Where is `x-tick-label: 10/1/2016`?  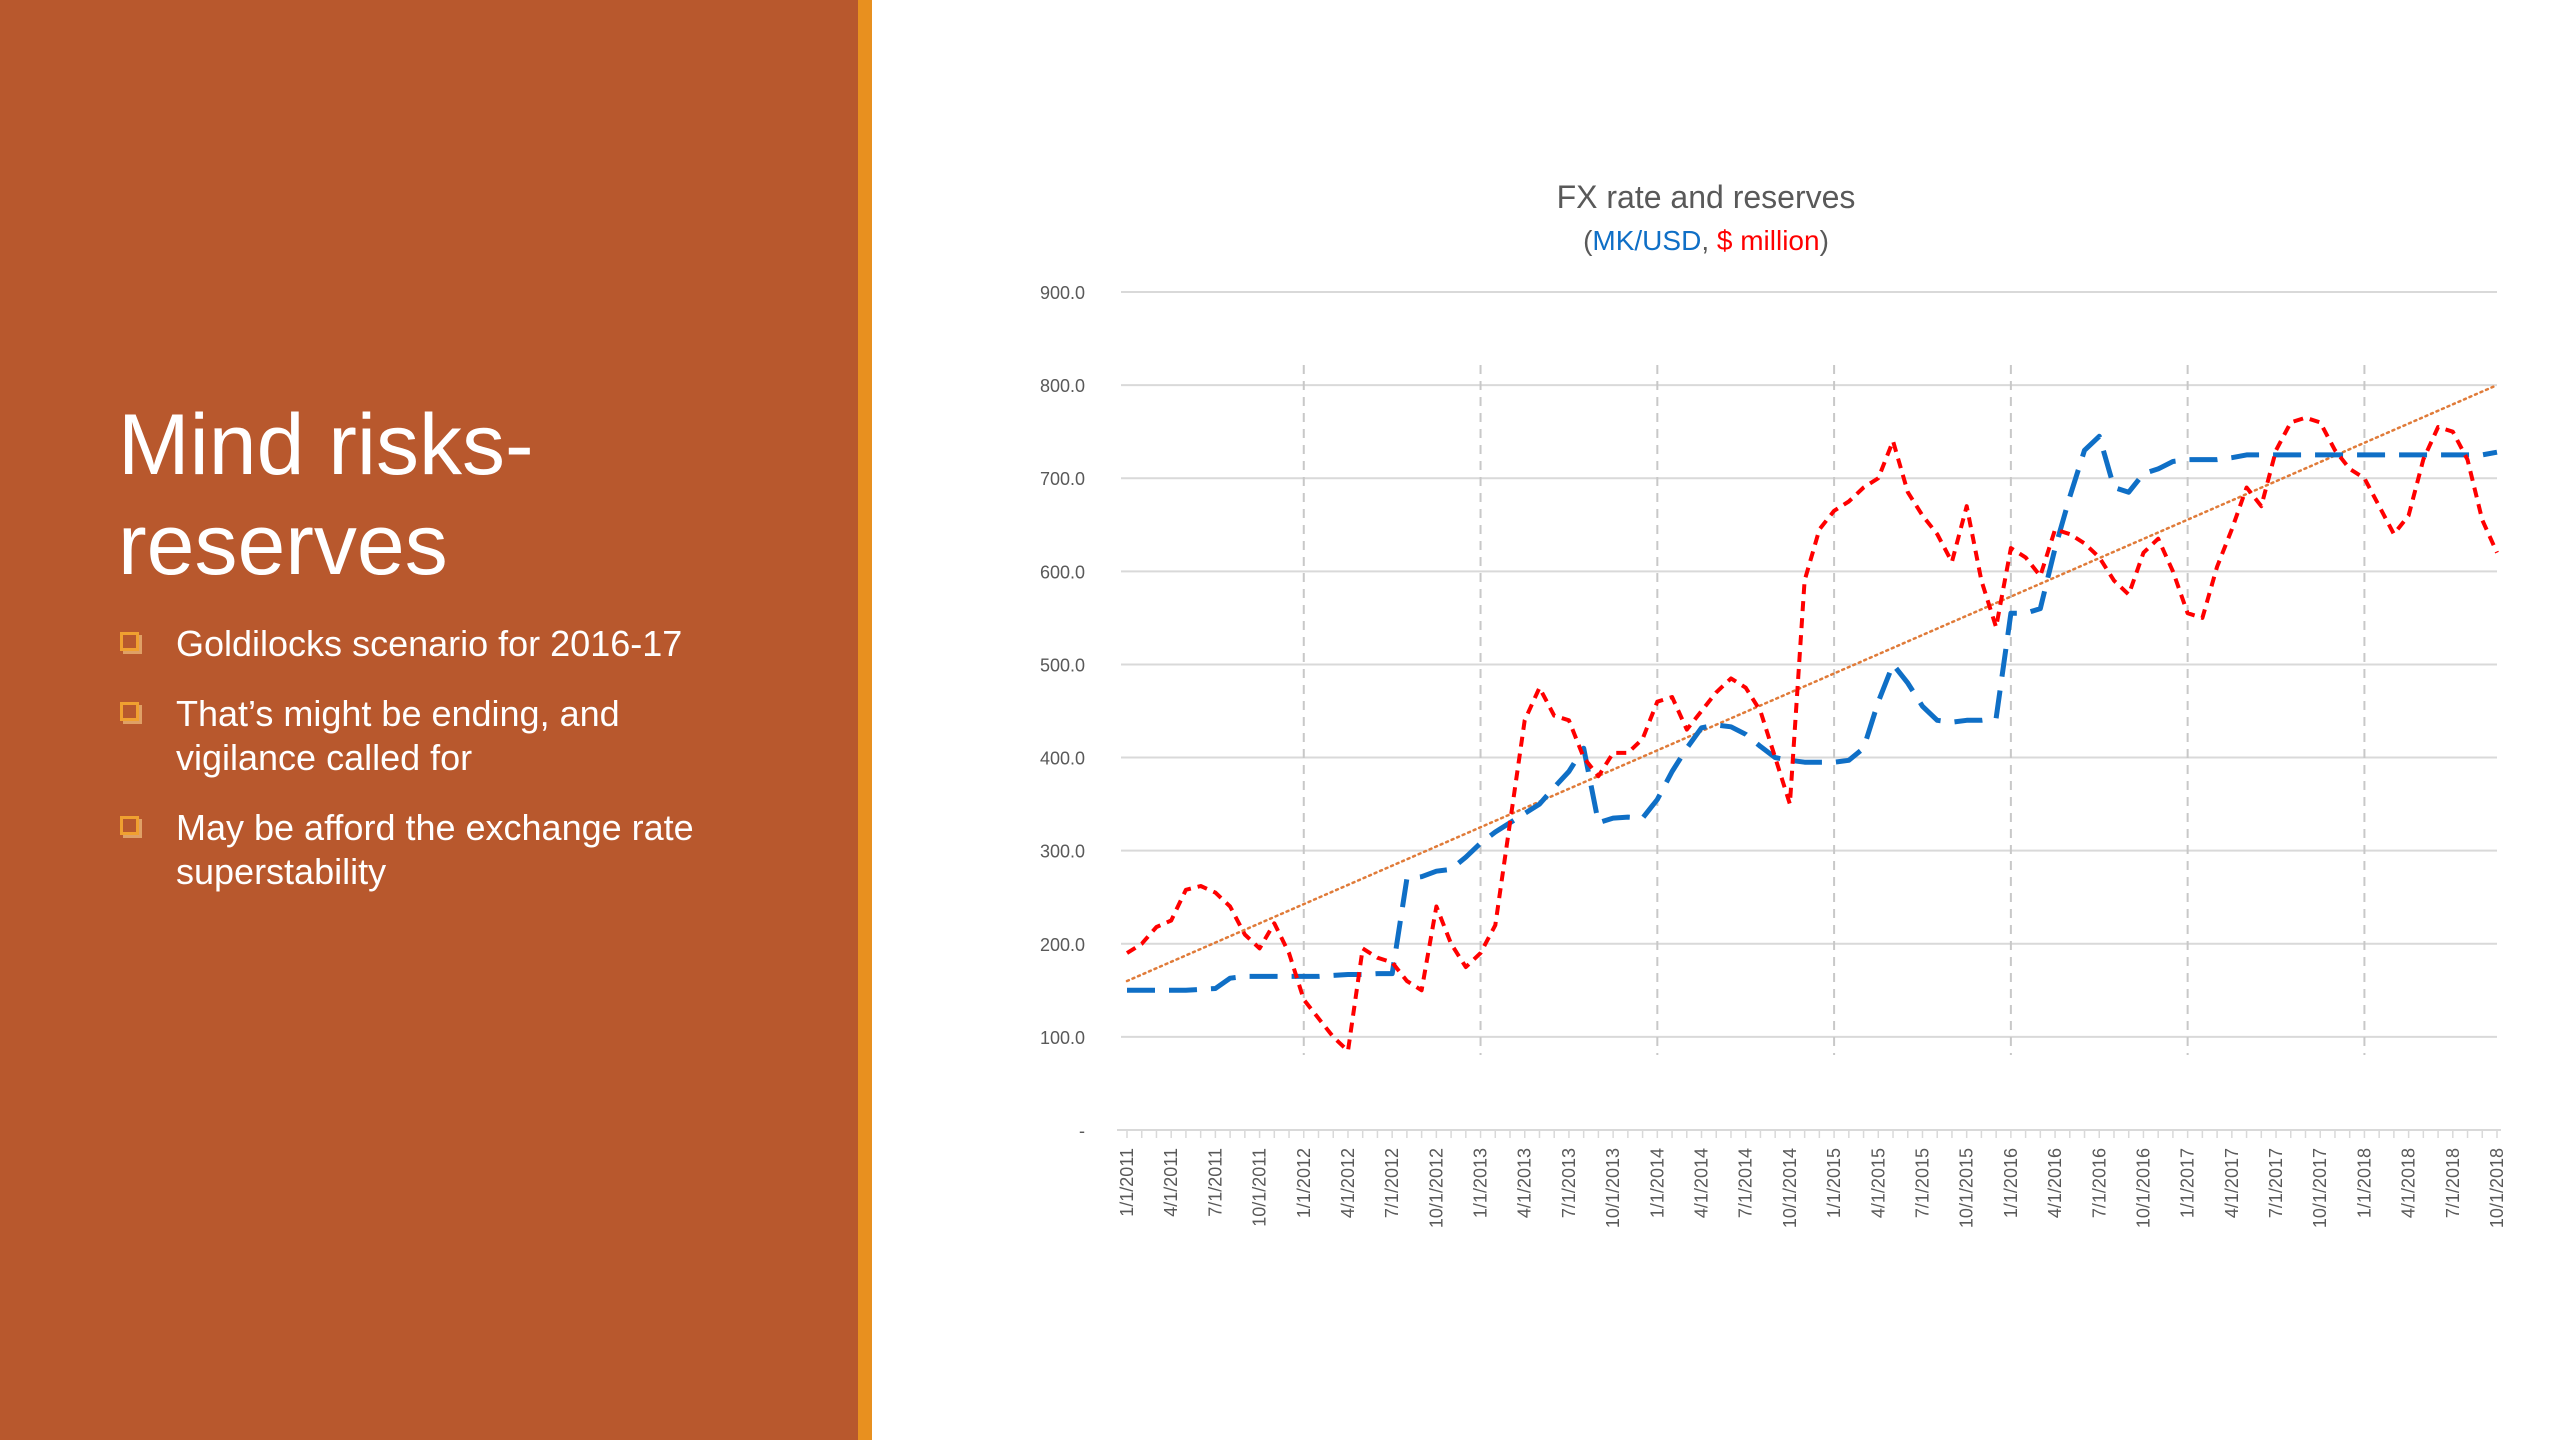
x-tick-label: 10/1/2016 is located at coordinates (2143, 1188).